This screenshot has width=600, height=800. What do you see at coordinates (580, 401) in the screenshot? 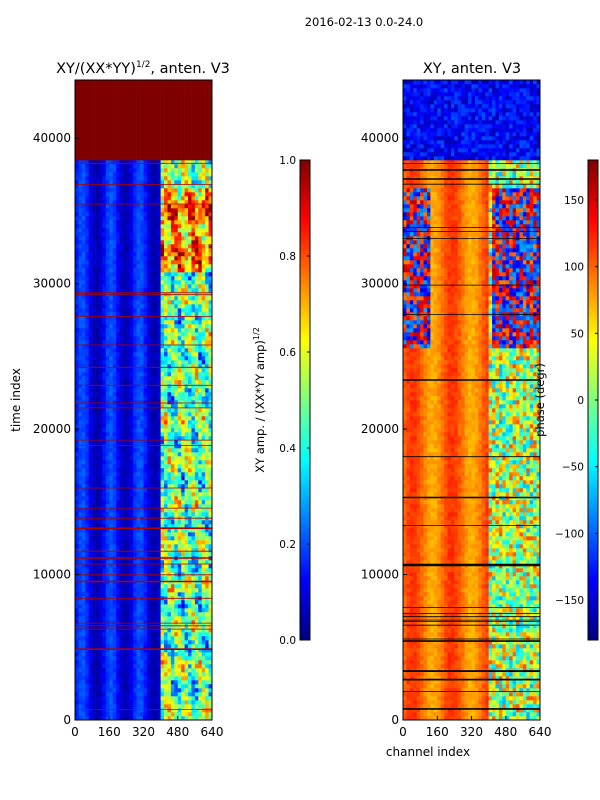
I see `colorbar-tick-label: 0` at bounding box center [580, 401].